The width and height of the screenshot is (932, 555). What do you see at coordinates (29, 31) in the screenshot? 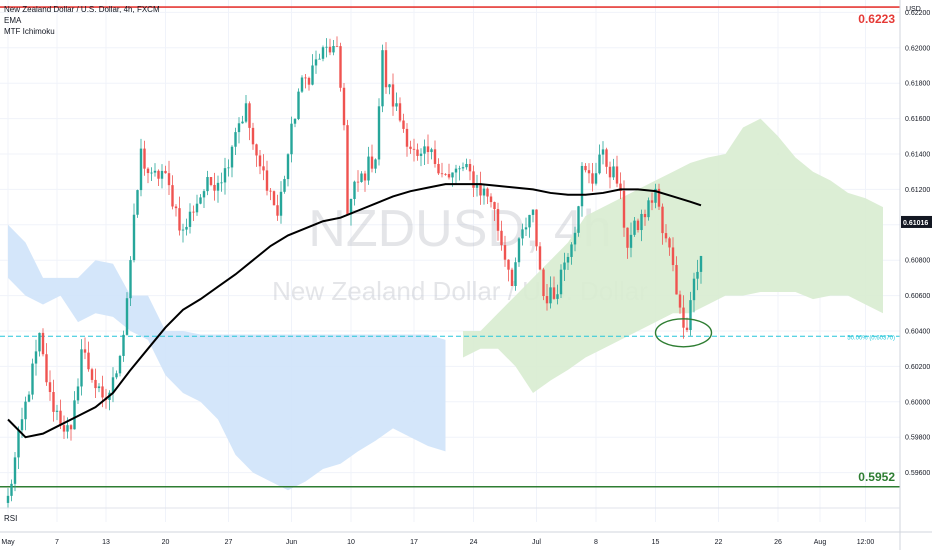
I see `ichimoku-indicator-label: MTF Ichimoku` at bounding box center [29, 31].